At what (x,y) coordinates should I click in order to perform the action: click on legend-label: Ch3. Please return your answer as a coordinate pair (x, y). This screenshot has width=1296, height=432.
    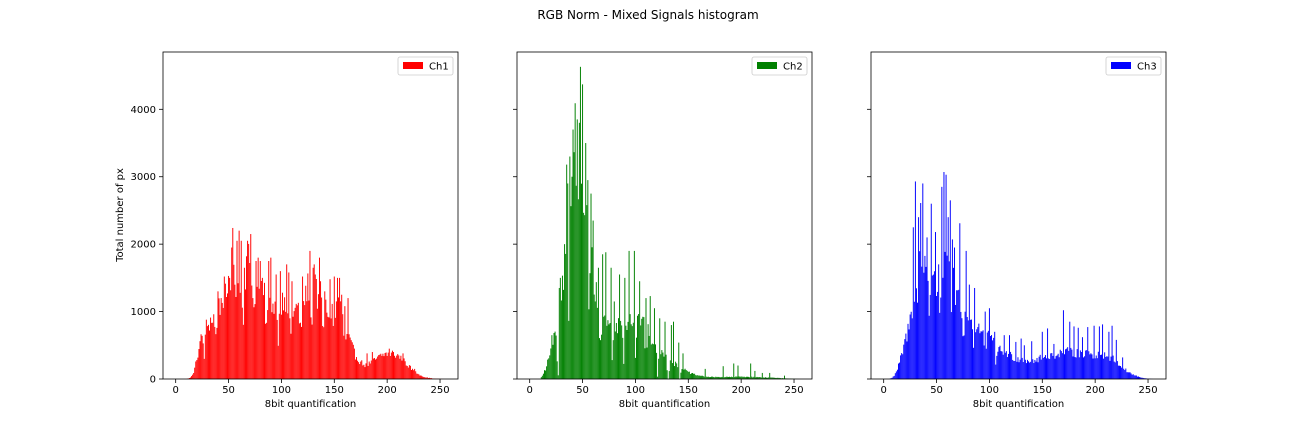
    Looking at the image, I should click on (1147, 67).